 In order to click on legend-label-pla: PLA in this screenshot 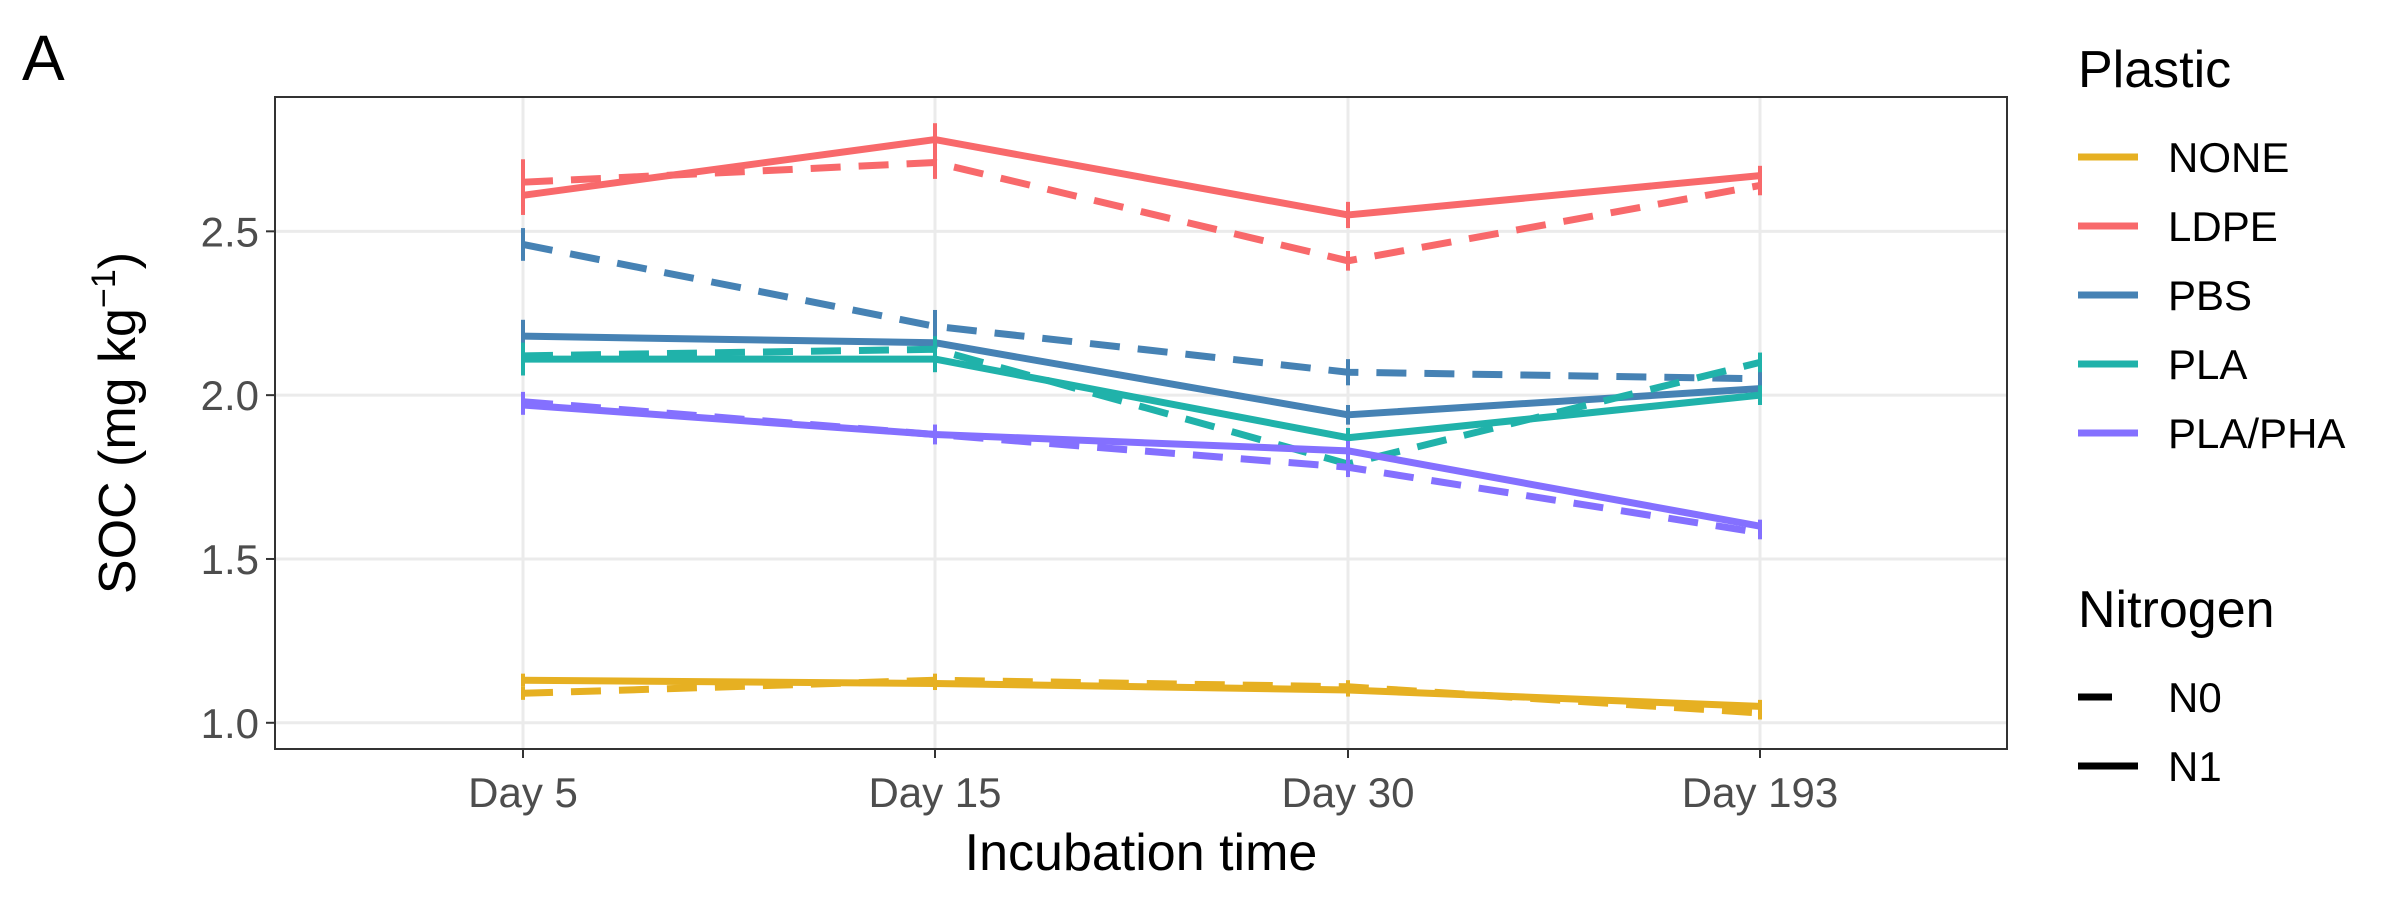, I will do `click(2207, 364)`.